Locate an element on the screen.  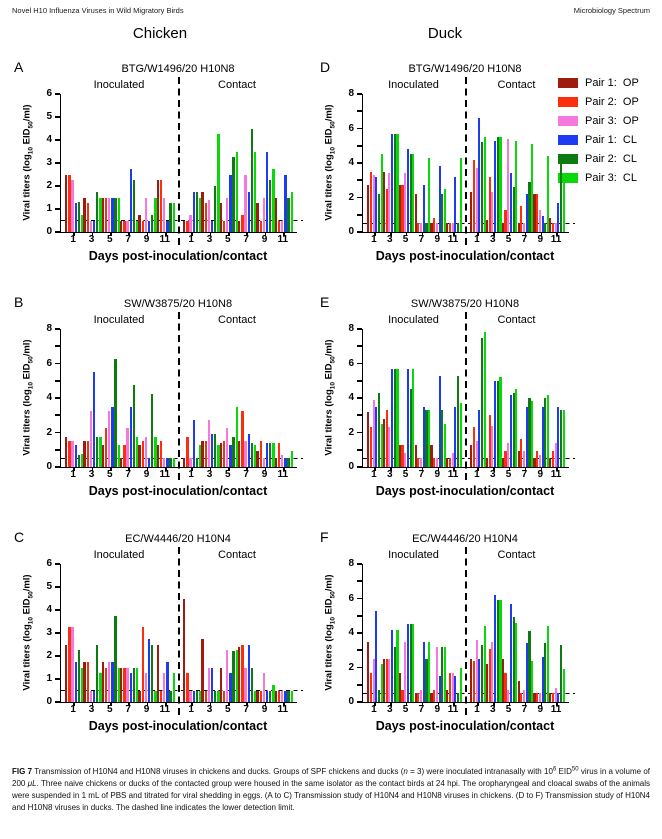
x-axis-label: Days post-inoculation/contact is located at coordinates (178, 491).